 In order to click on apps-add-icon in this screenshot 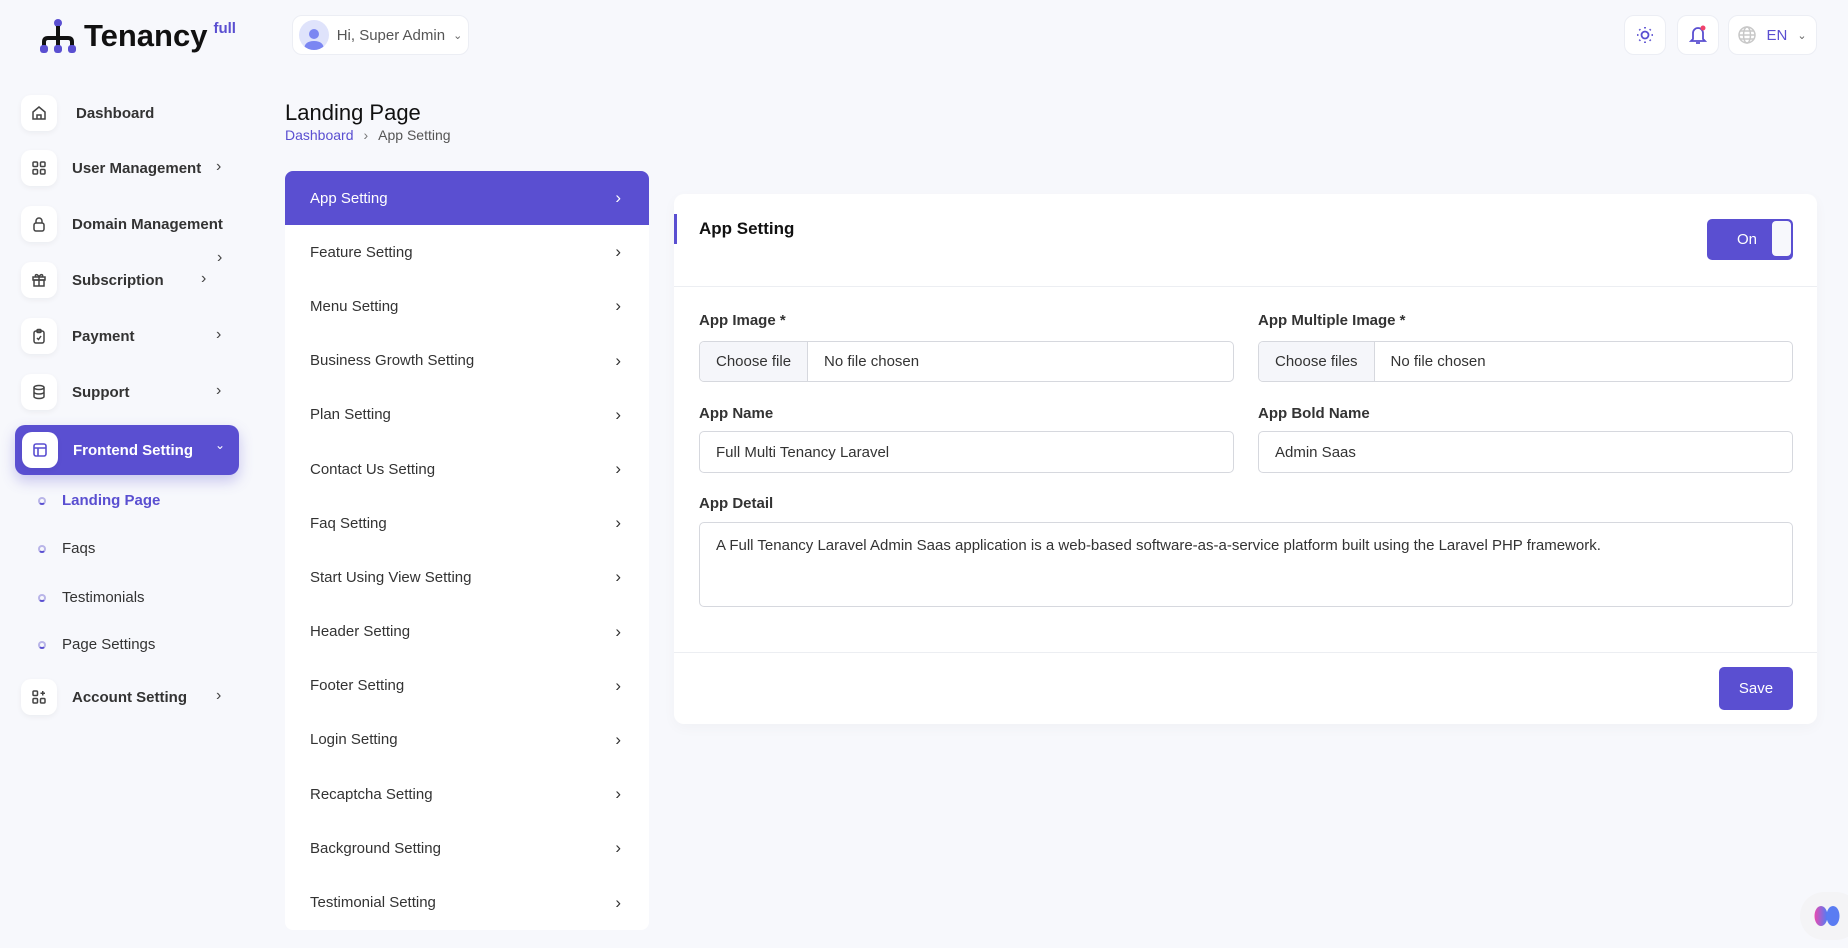, I will do `click(39, 697)`.